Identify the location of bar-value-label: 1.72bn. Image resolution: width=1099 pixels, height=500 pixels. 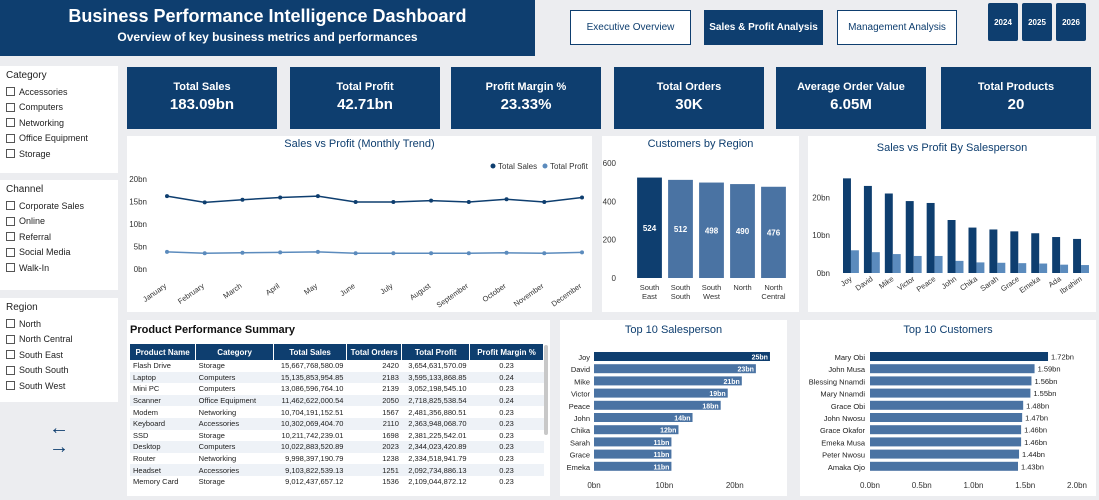
(1062, 357).